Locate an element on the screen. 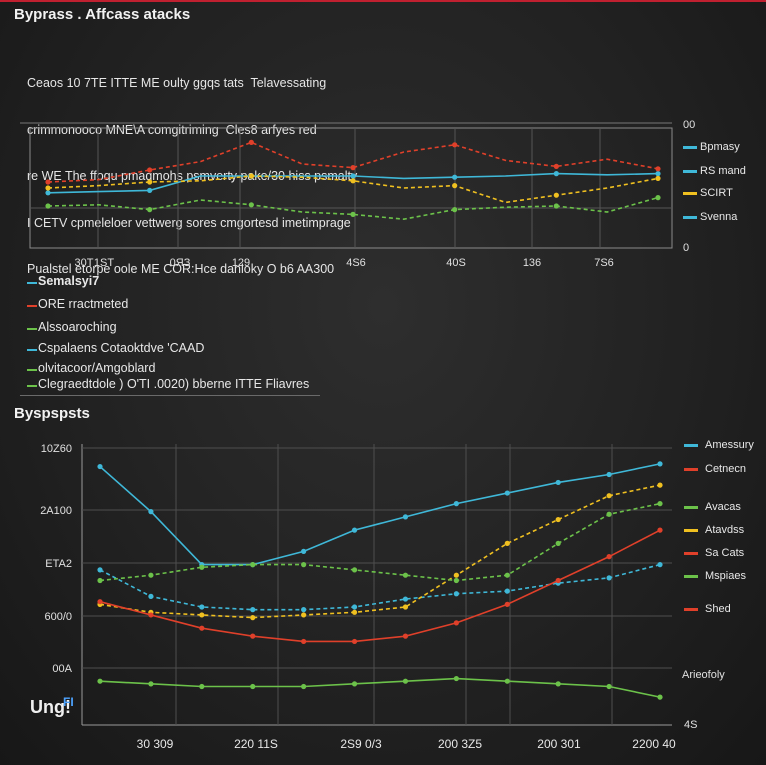 This screenshot has height=765, width=766. x-tick-label: 4S6 is located at coordinates (356, 263).